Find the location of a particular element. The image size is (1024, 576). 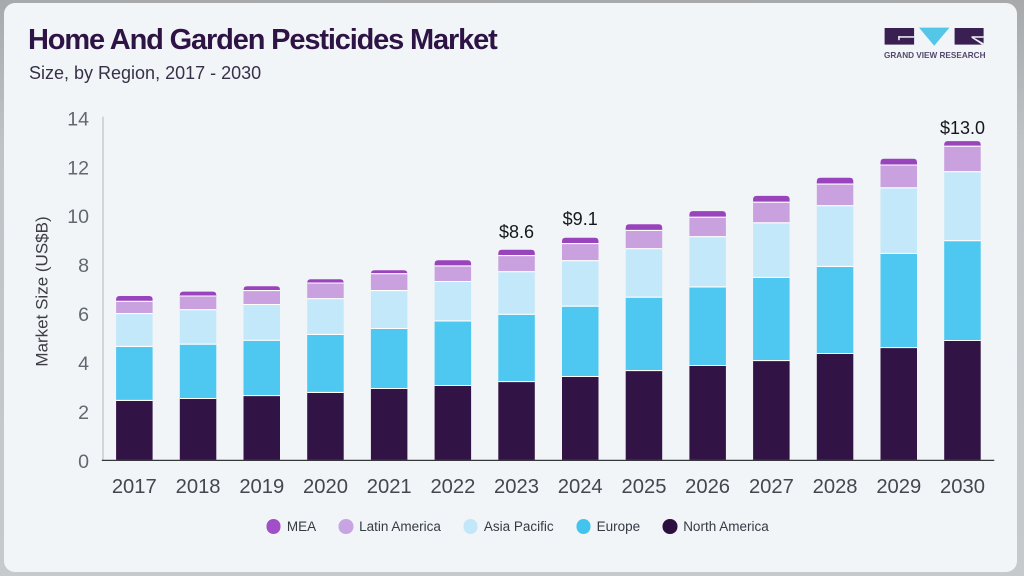

svg-text: 2019 is located at coordinates (261, 487).